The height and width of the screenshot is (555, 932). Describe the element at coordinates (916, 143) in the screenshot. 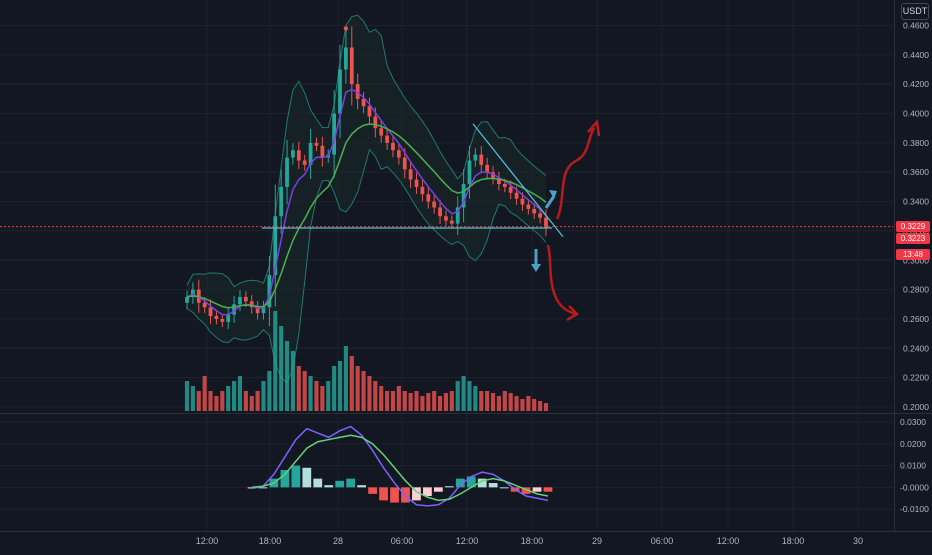

I see `price-tick-label: 0.3800` at that location.